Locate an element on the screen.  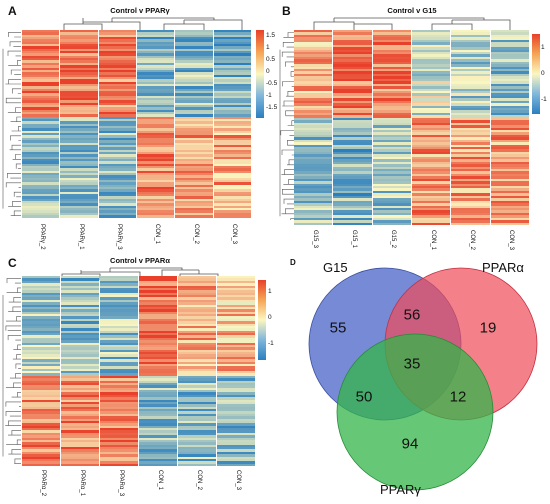
panel-a-row-dendrogram is located at coordinates (11, 124).